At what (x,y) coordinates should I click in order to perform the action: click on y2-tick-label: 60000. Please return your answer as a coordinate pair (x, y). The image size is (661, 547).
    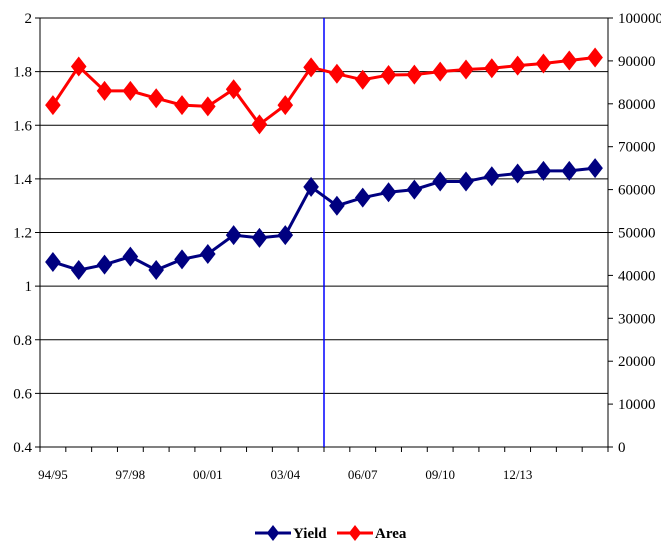
    Looking at the image, I should click on (637, 191).